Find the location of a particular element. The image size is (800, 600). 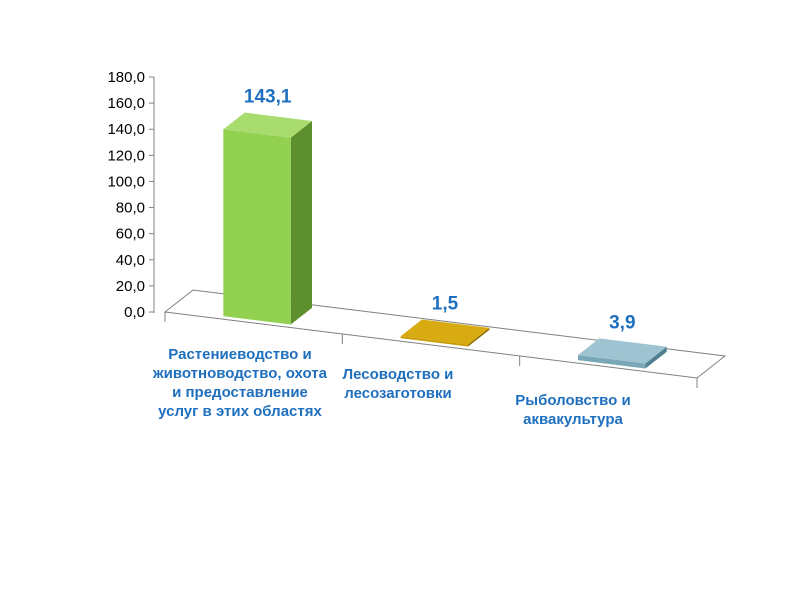

y-tick-label: 80,0 is located at coordinates (130, 208).